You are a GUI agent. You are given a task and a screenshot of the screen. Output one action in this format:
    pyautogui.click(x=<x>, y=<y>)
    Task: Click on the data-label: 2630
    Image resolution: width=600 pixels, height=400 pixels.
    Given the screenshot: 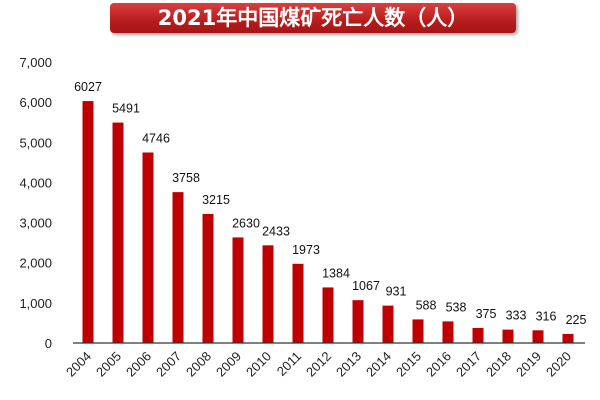 What is the action you would take?
    pyautogui.click(x=246, y=223)
    